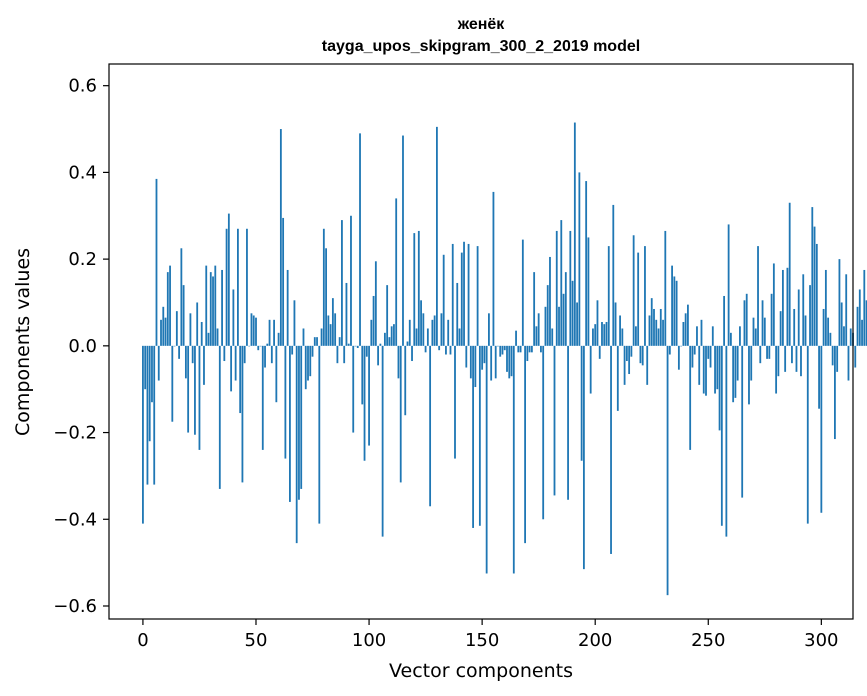 Image resolution: width=867 pixels, height=696 pixels. I want to click on x-tick-label: 300, so click(821, 640).